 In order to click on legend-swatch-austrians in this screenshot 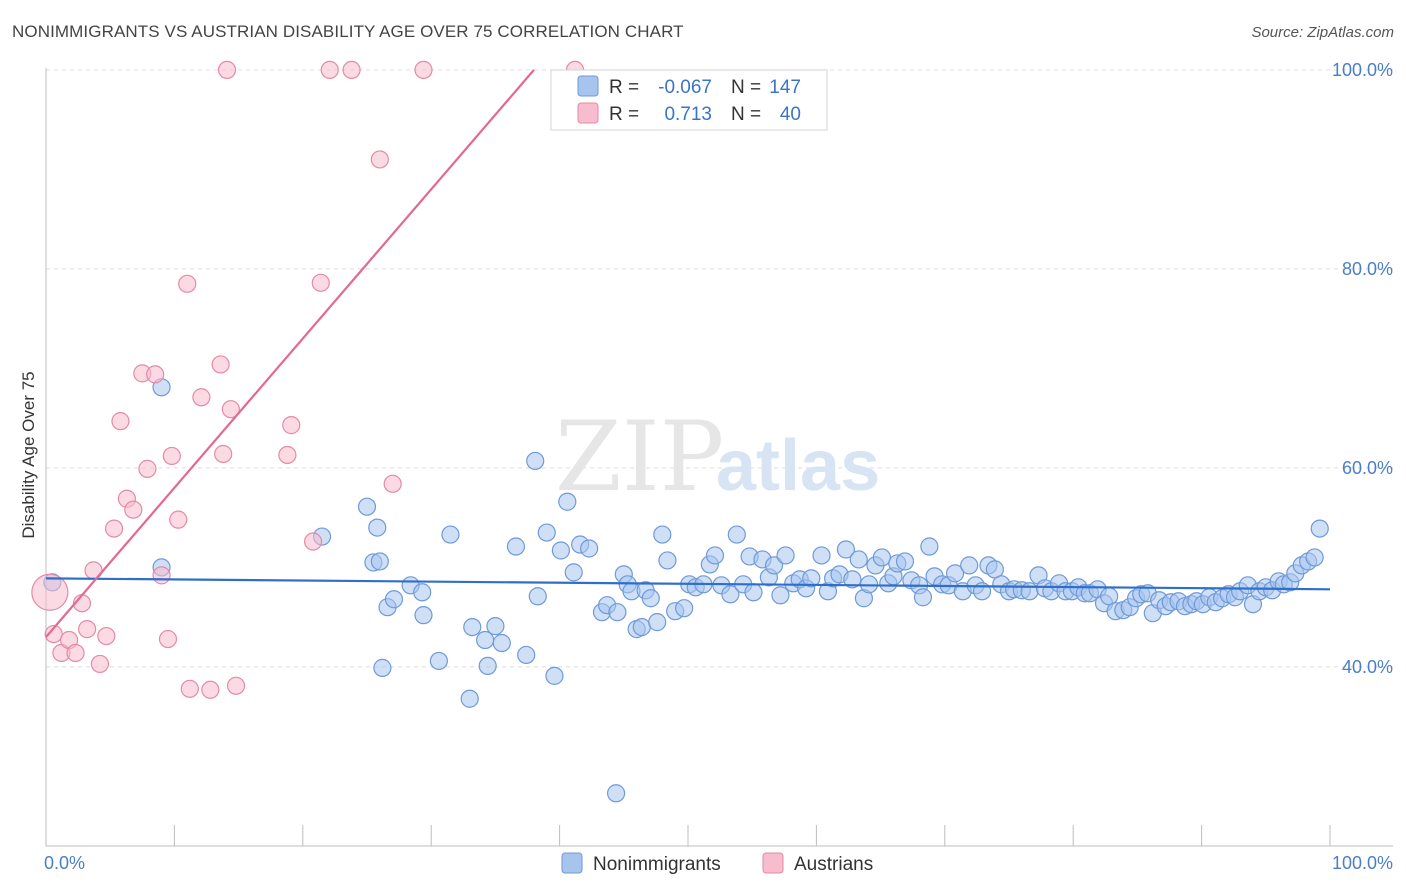, I will do `click(773, 863)`.